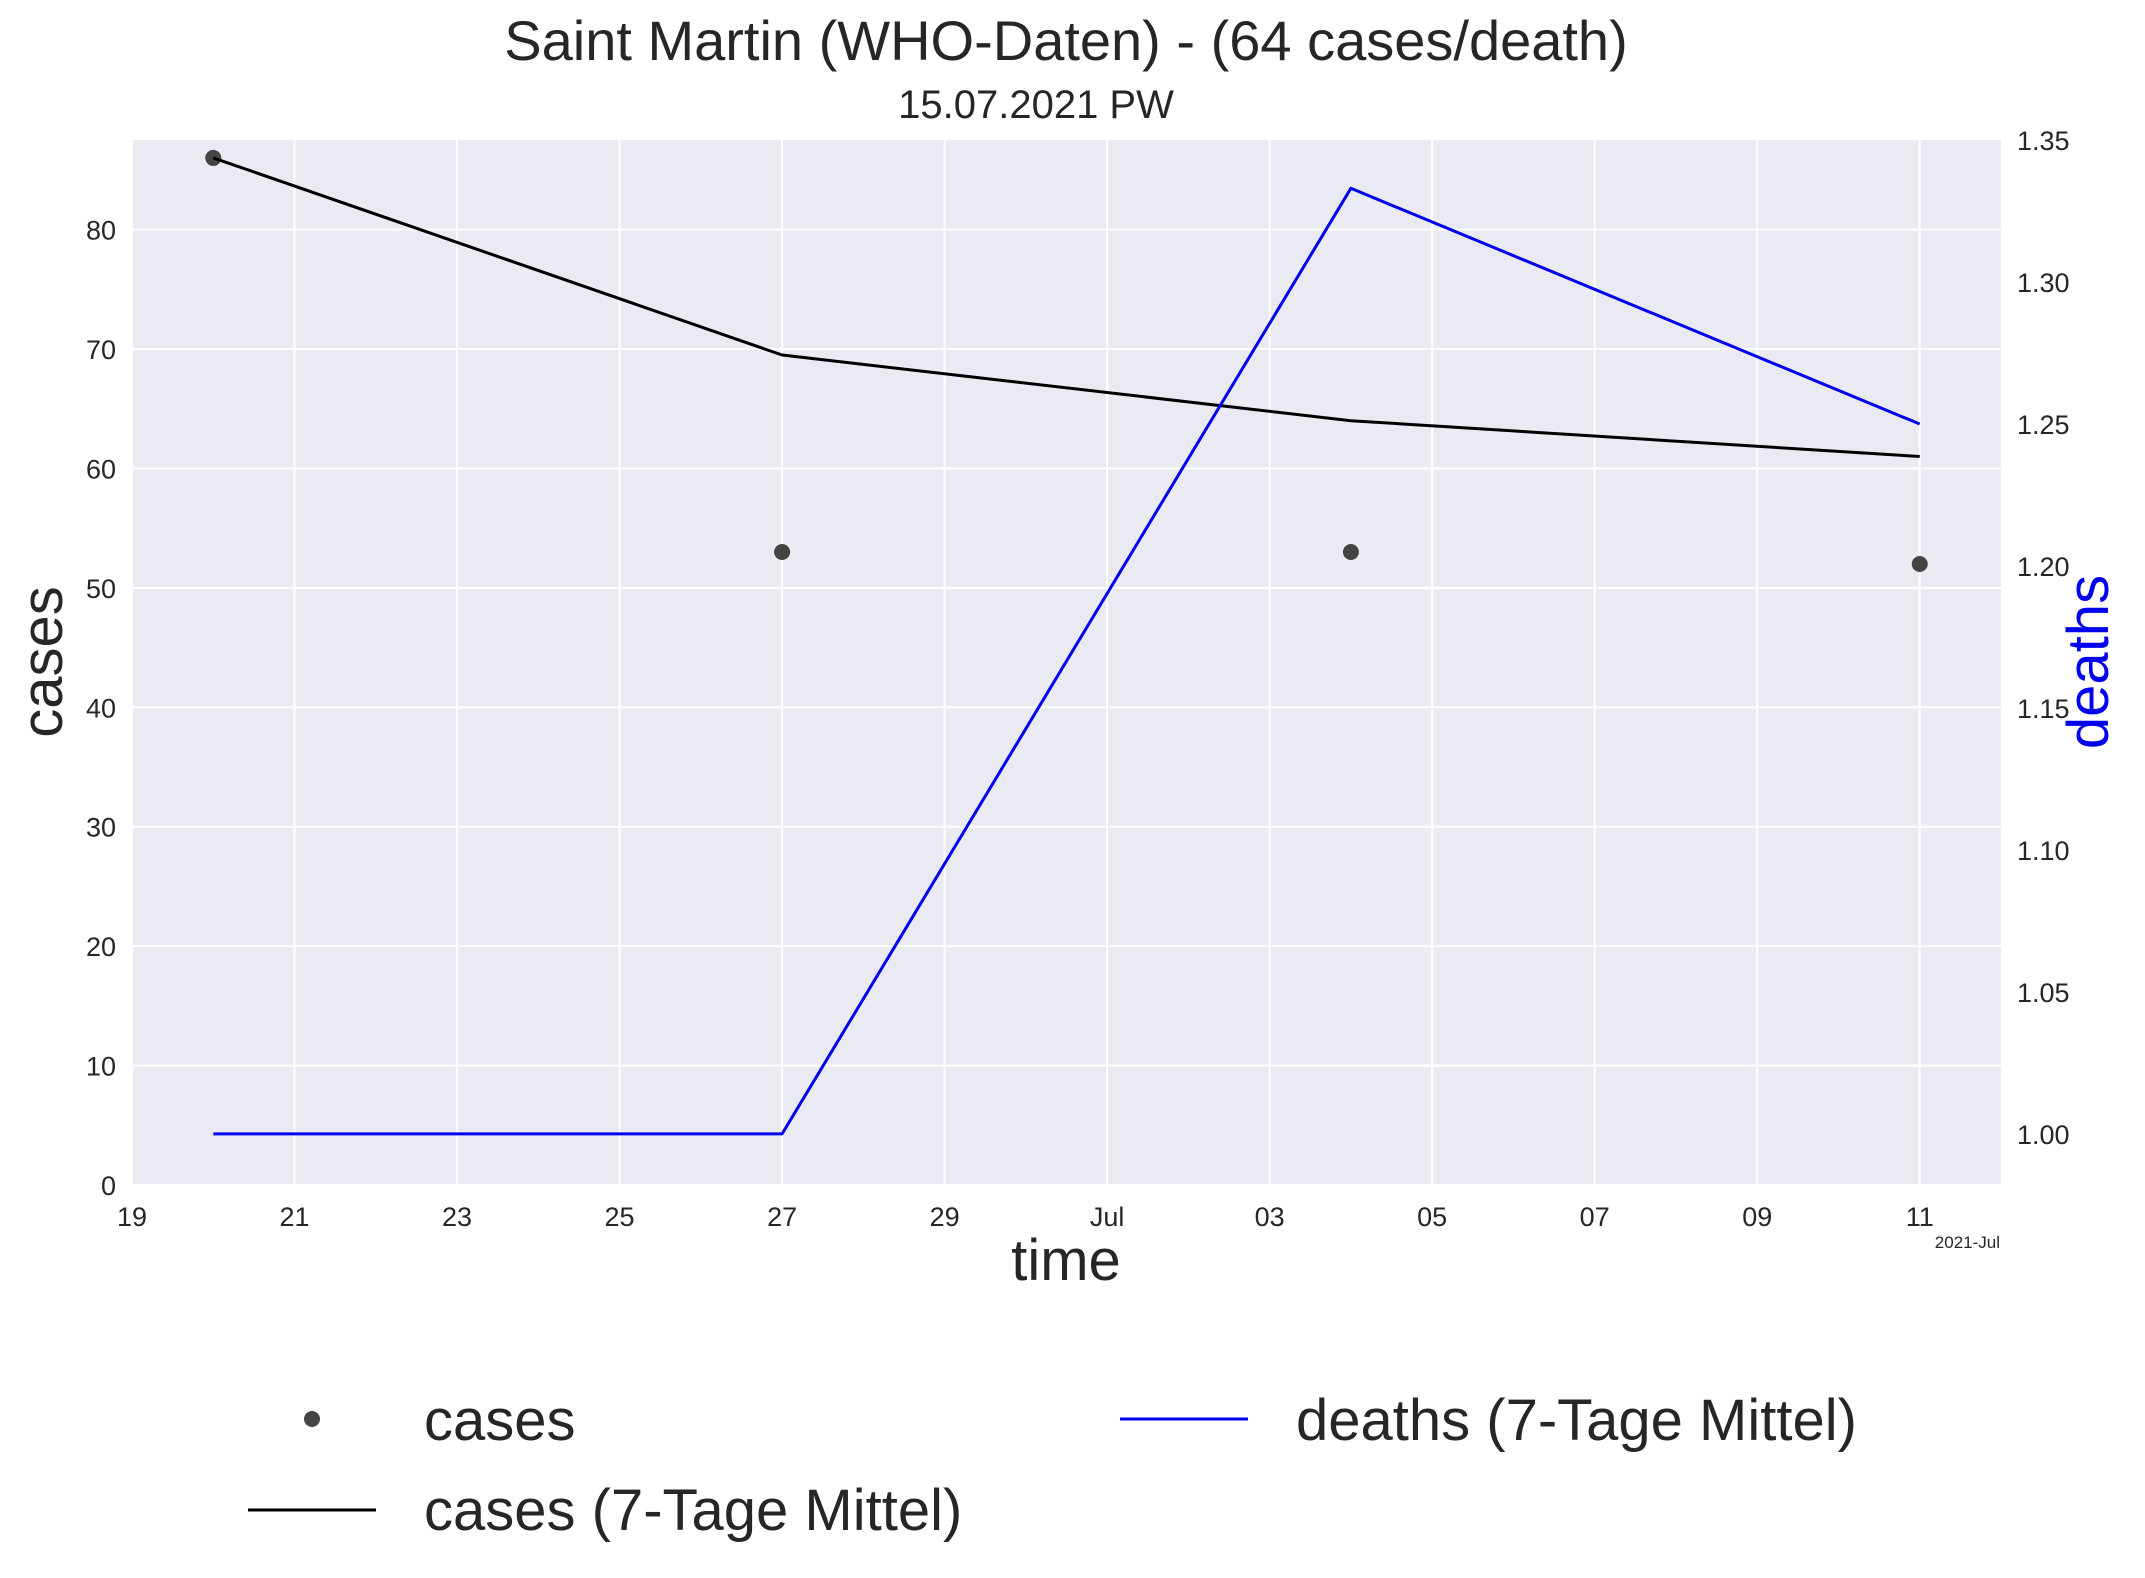 Image resolution: width=2145 pixels, height=1578 pixels. I want to click on y-left-tick-label: 30, so click(101, 828).